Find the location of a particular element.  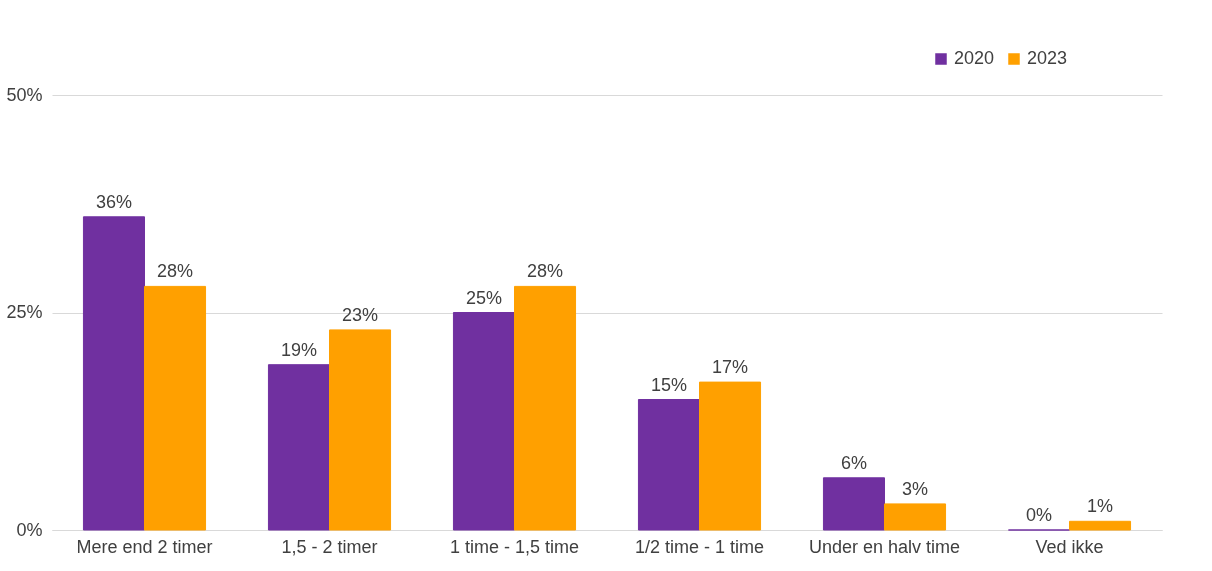

data-label: 17% is located at coordinates (730, 367).